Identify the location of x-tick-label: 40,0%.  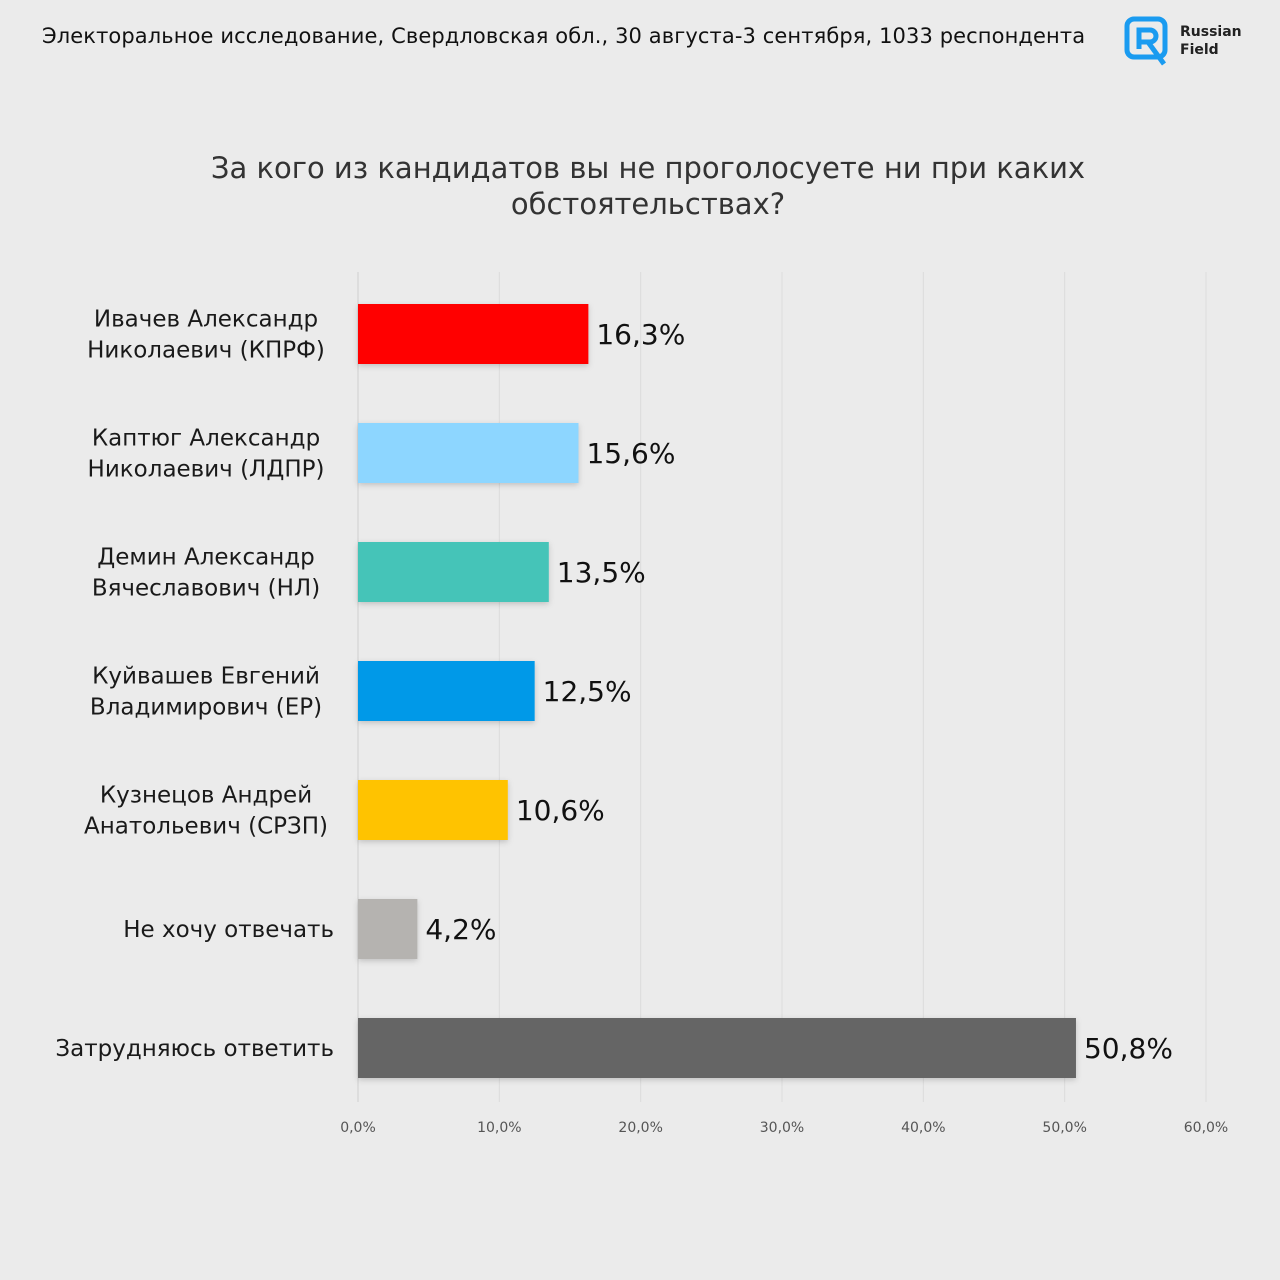
(923, 1128).